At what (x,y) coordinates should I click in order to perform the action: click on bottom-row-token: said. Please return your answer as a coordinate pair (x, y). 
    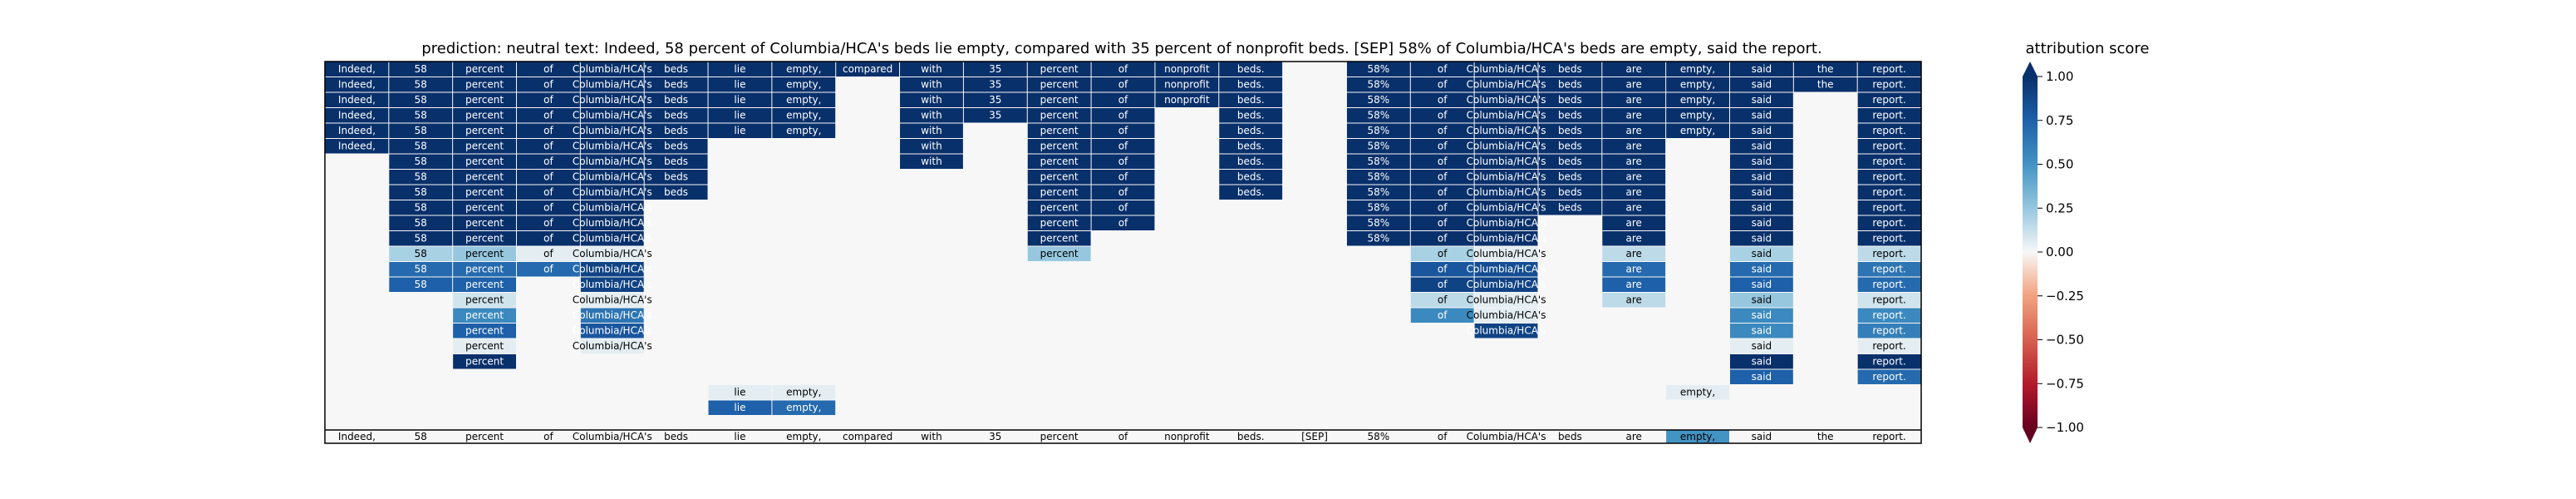
    Looking at the image, I should click on (1762, 436).